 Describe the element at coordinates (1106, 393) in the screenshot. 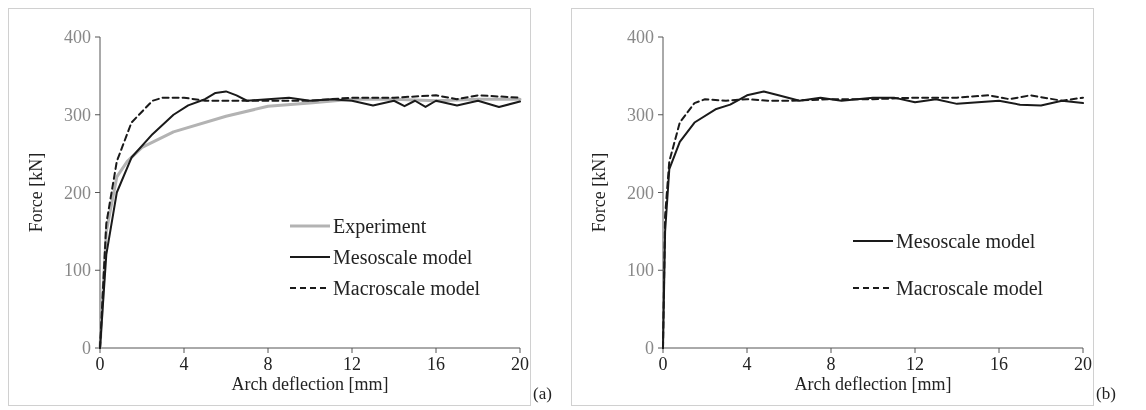

I see `text: (b)` at that location.